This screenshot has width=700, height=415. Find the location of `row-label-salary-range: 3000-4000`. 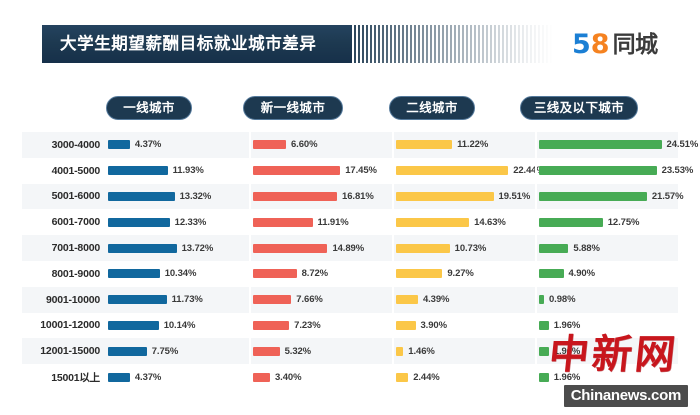

row-label-salary-range: 3000-4000 is located at coordinates (76, 144).